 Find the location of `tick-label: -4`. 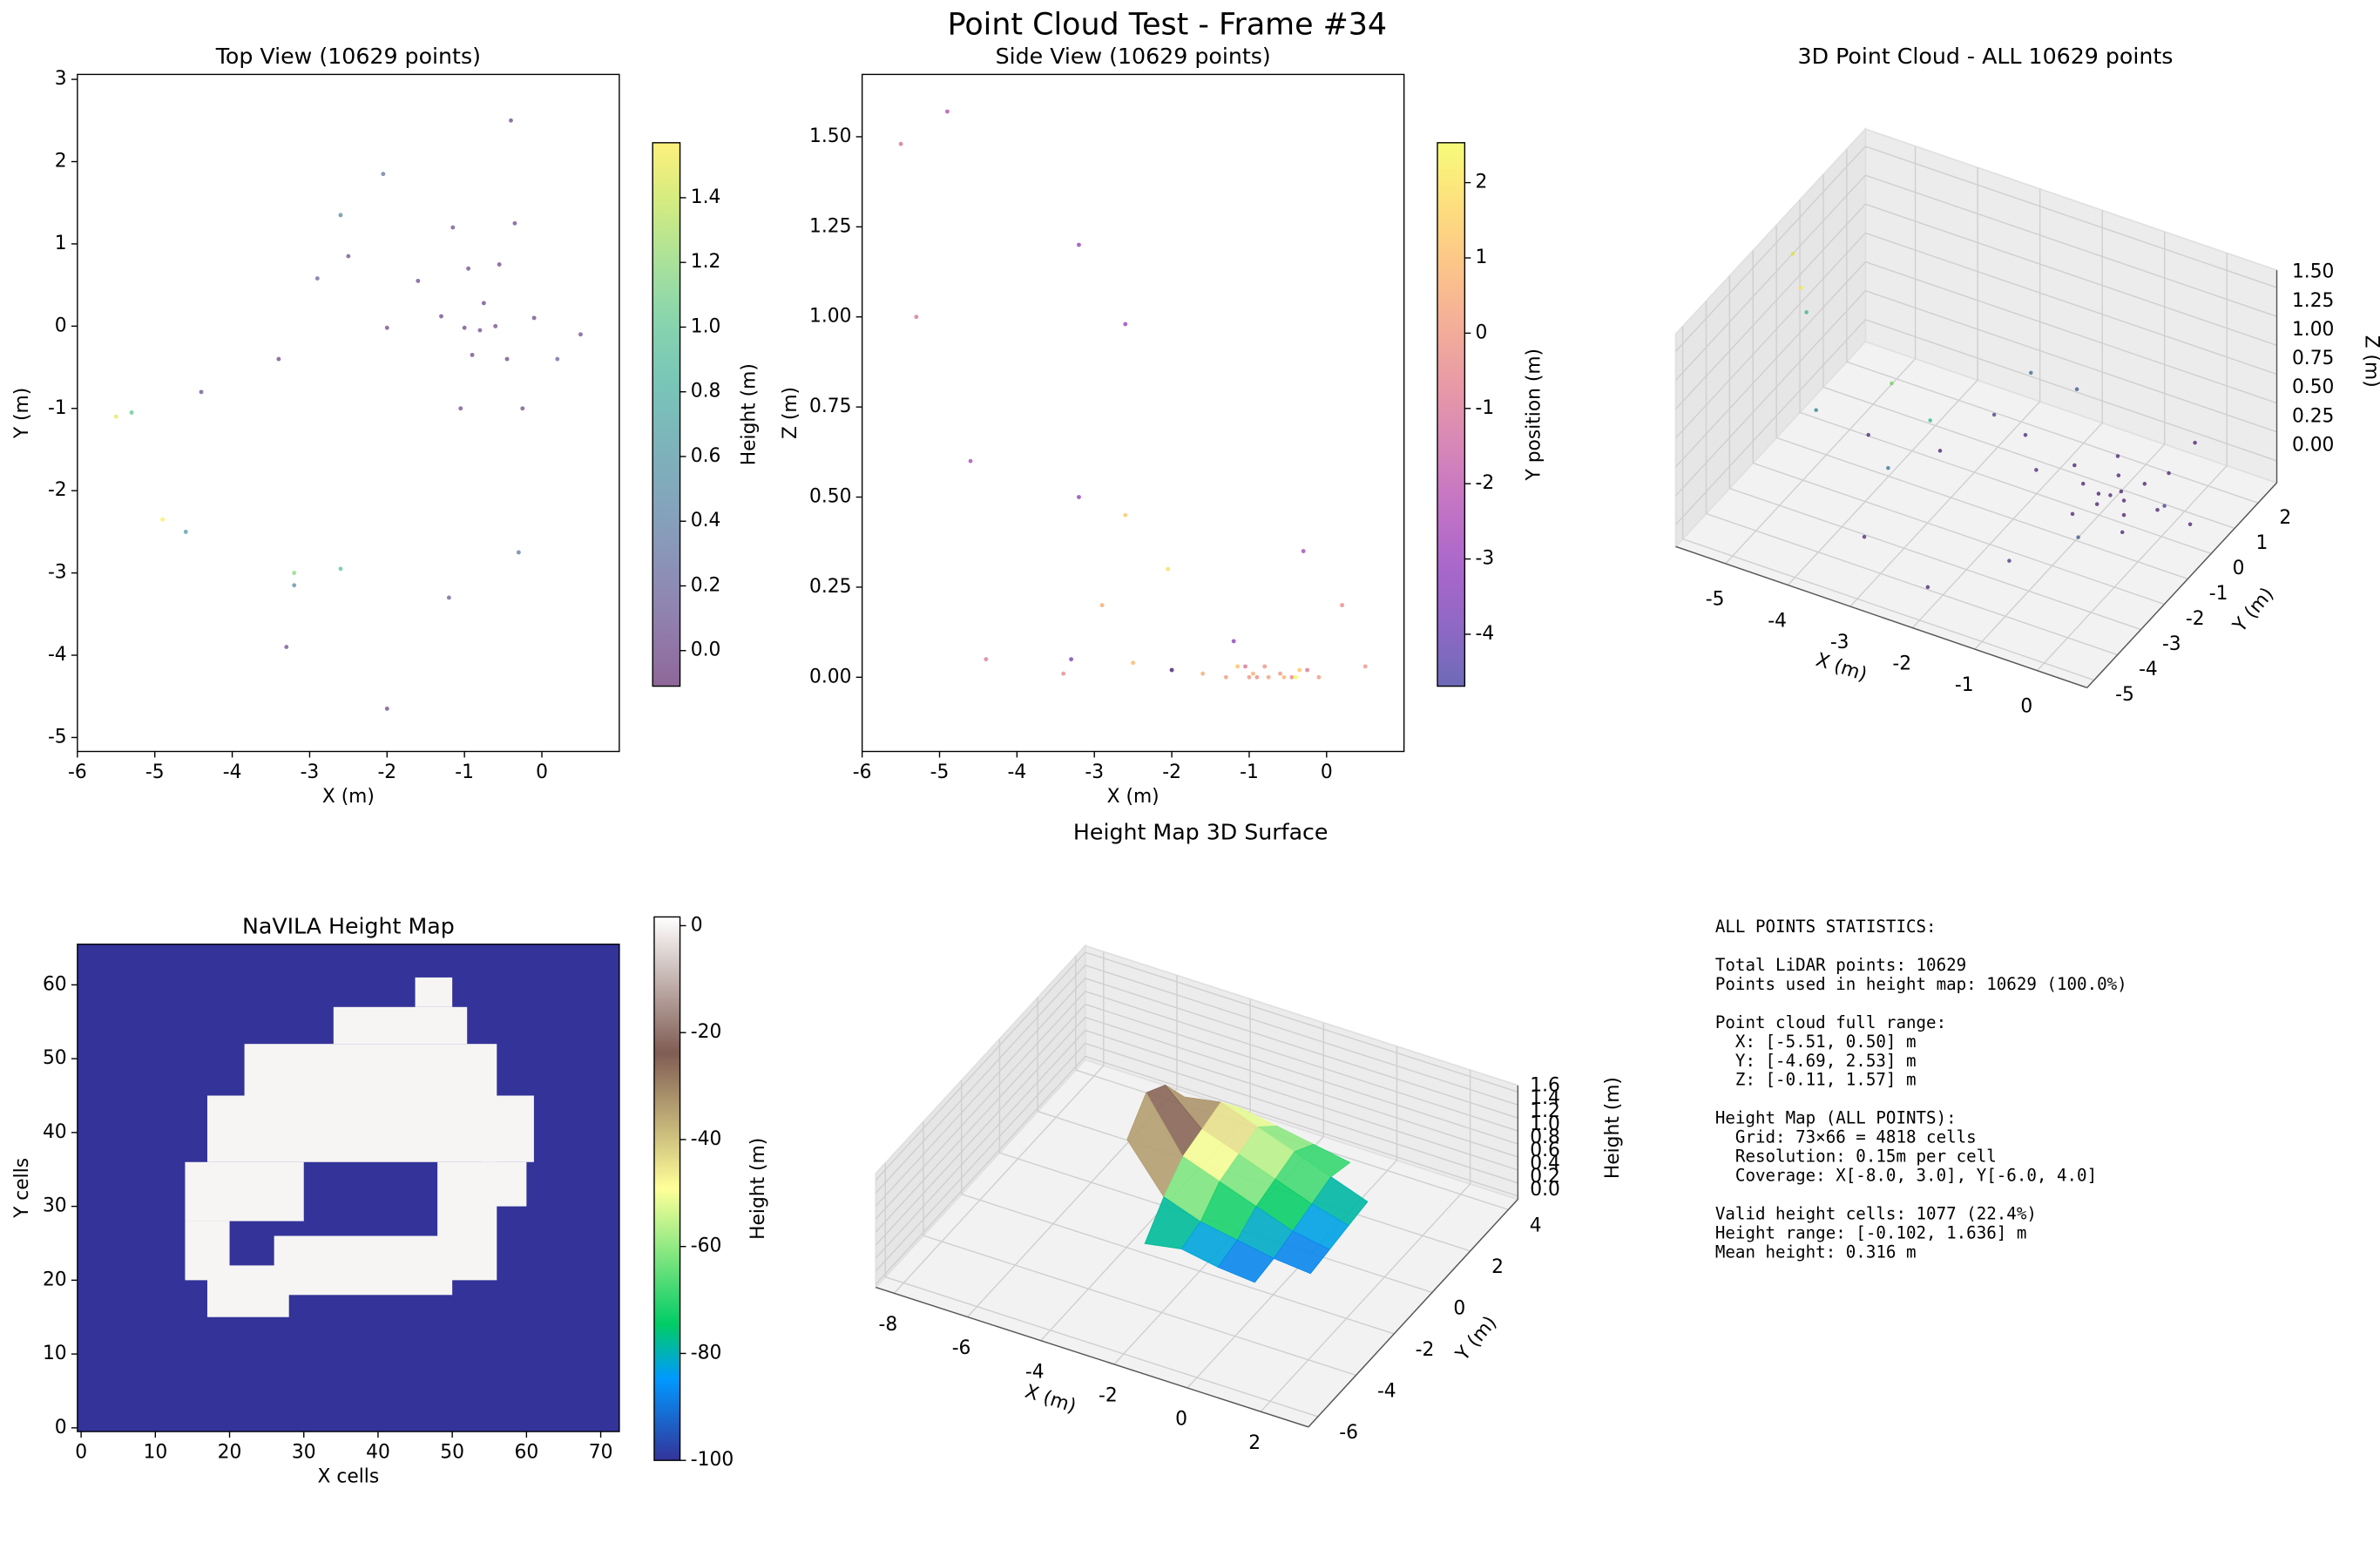

tick-label: -4 is located at coordinates (2148, 670).